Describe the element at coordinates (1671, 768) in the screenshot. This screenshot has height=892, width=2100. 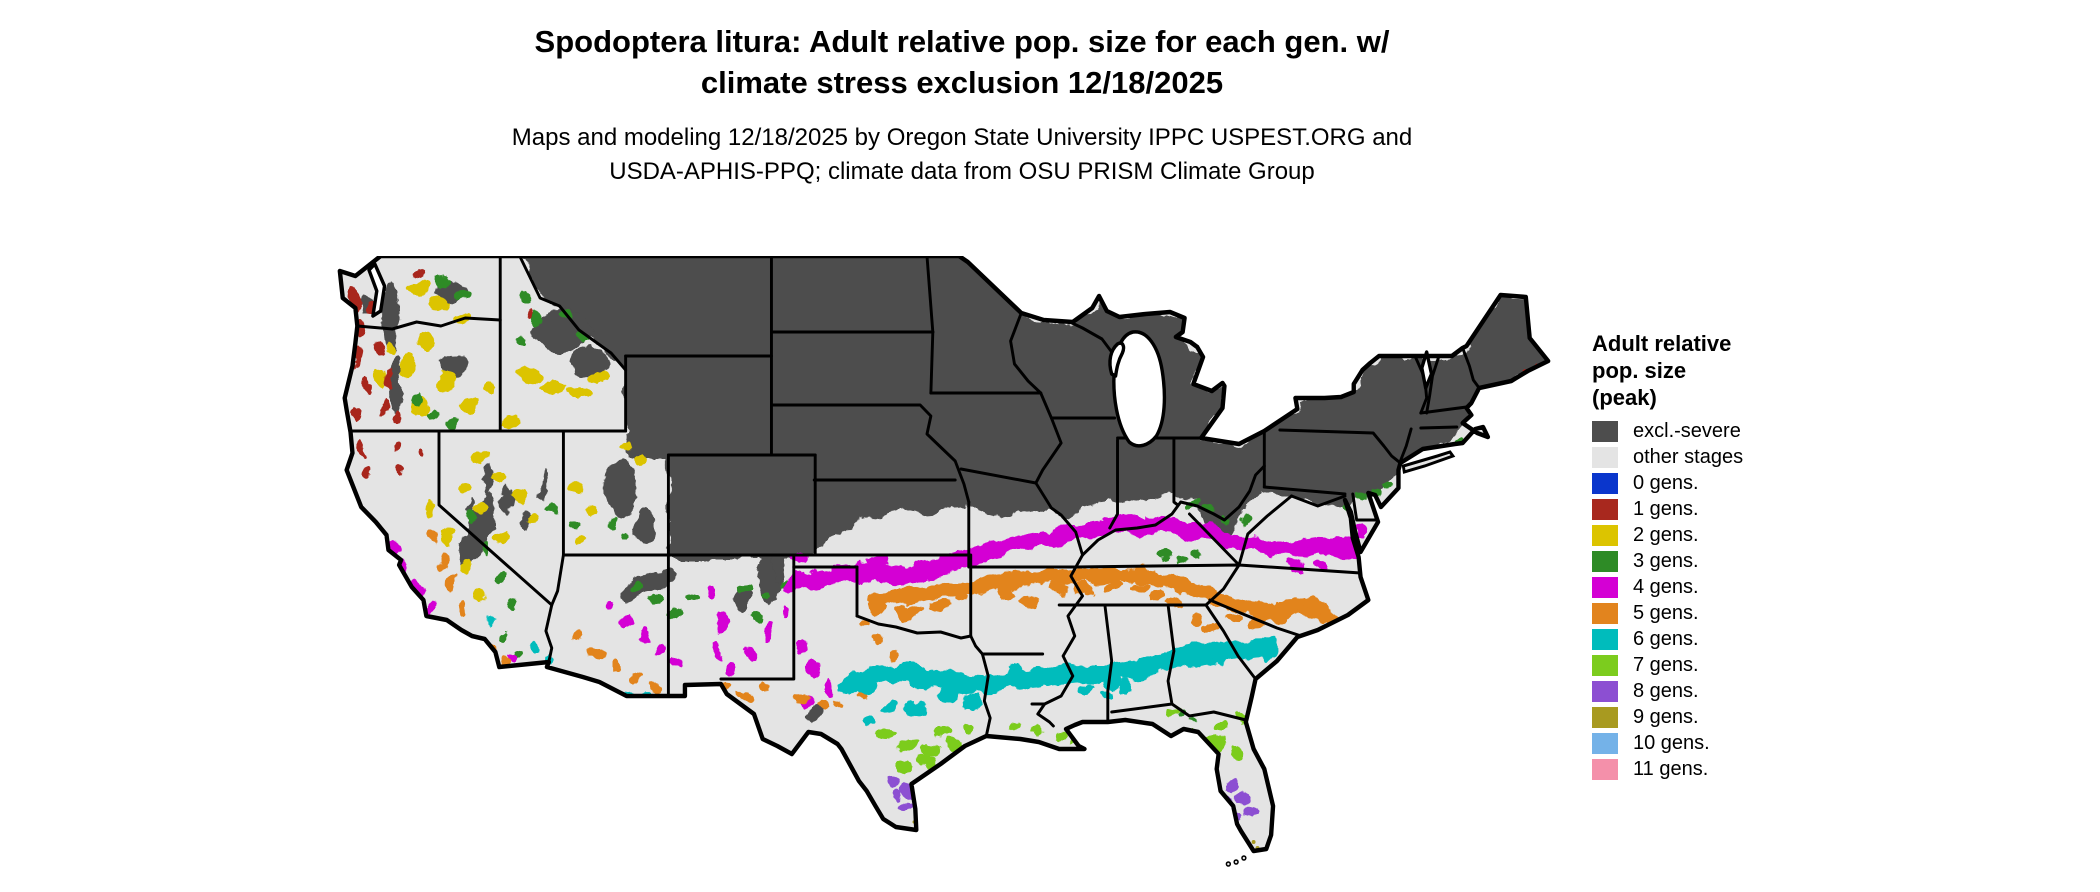
I see `legend-item-label: 11 gens.` at that location.